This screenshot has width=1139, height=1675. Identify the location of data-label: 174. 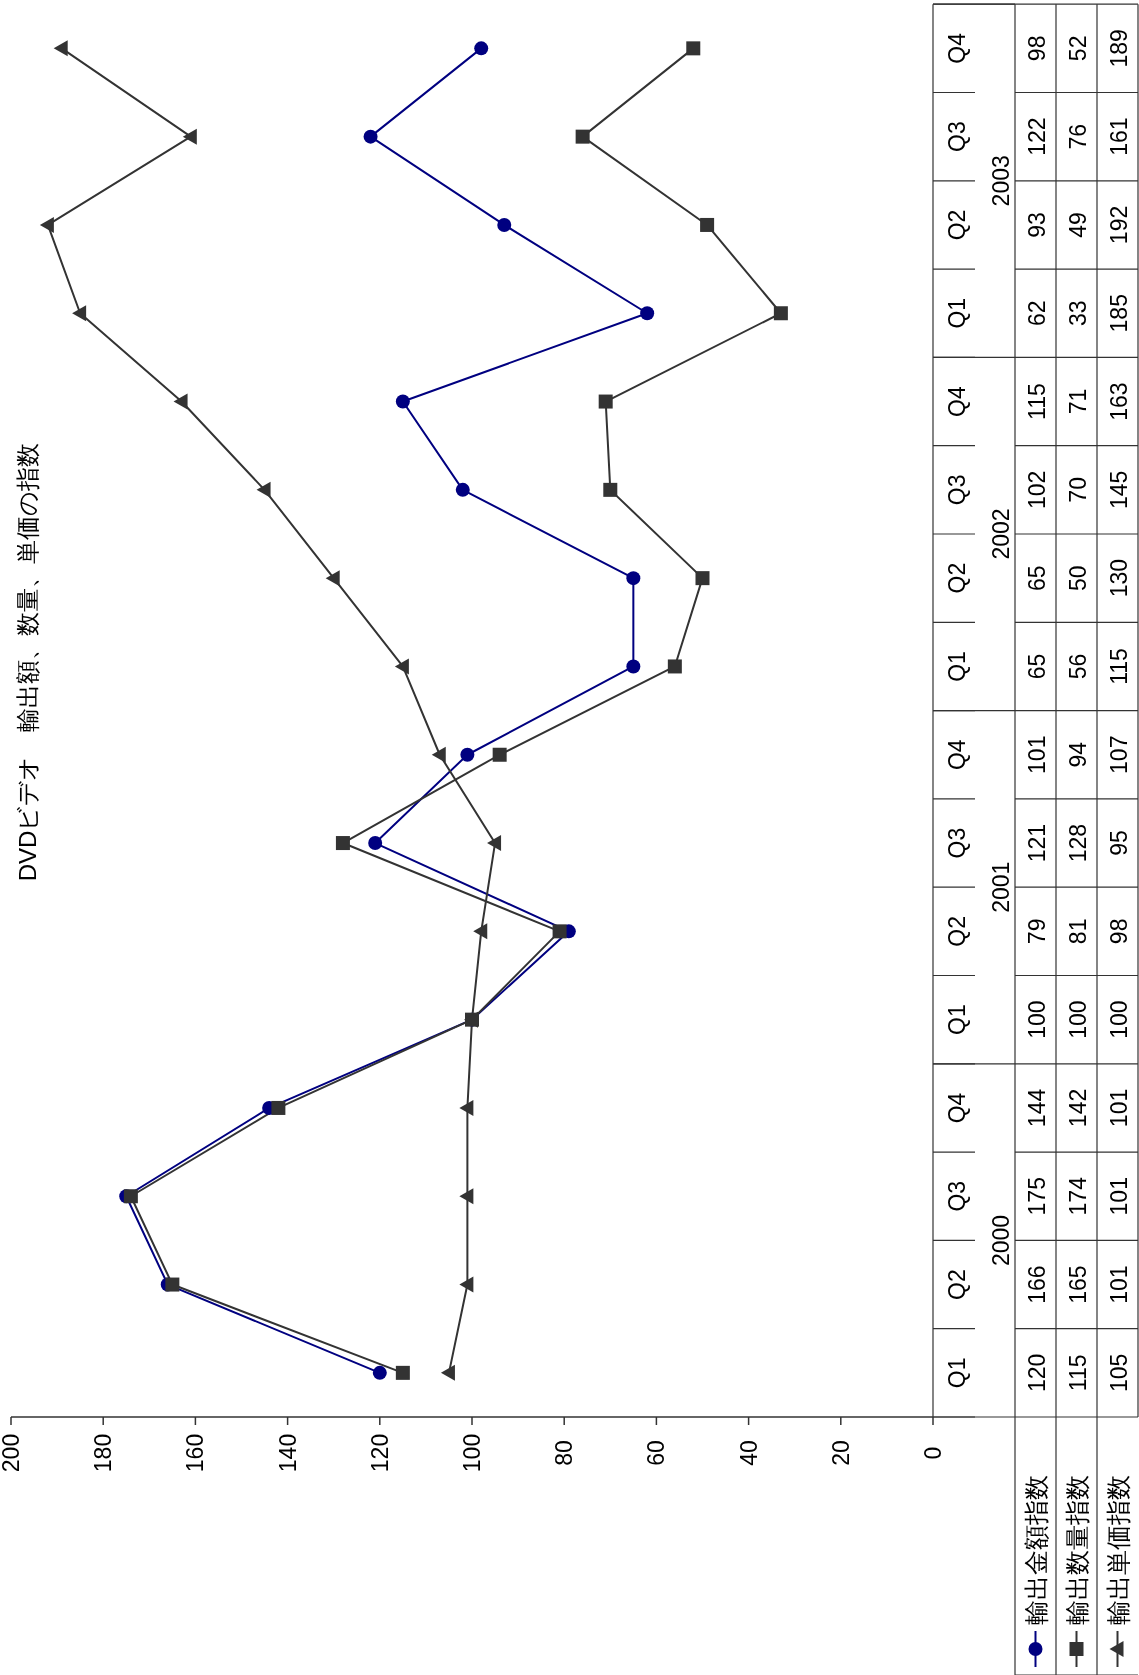
(1077, 1196).